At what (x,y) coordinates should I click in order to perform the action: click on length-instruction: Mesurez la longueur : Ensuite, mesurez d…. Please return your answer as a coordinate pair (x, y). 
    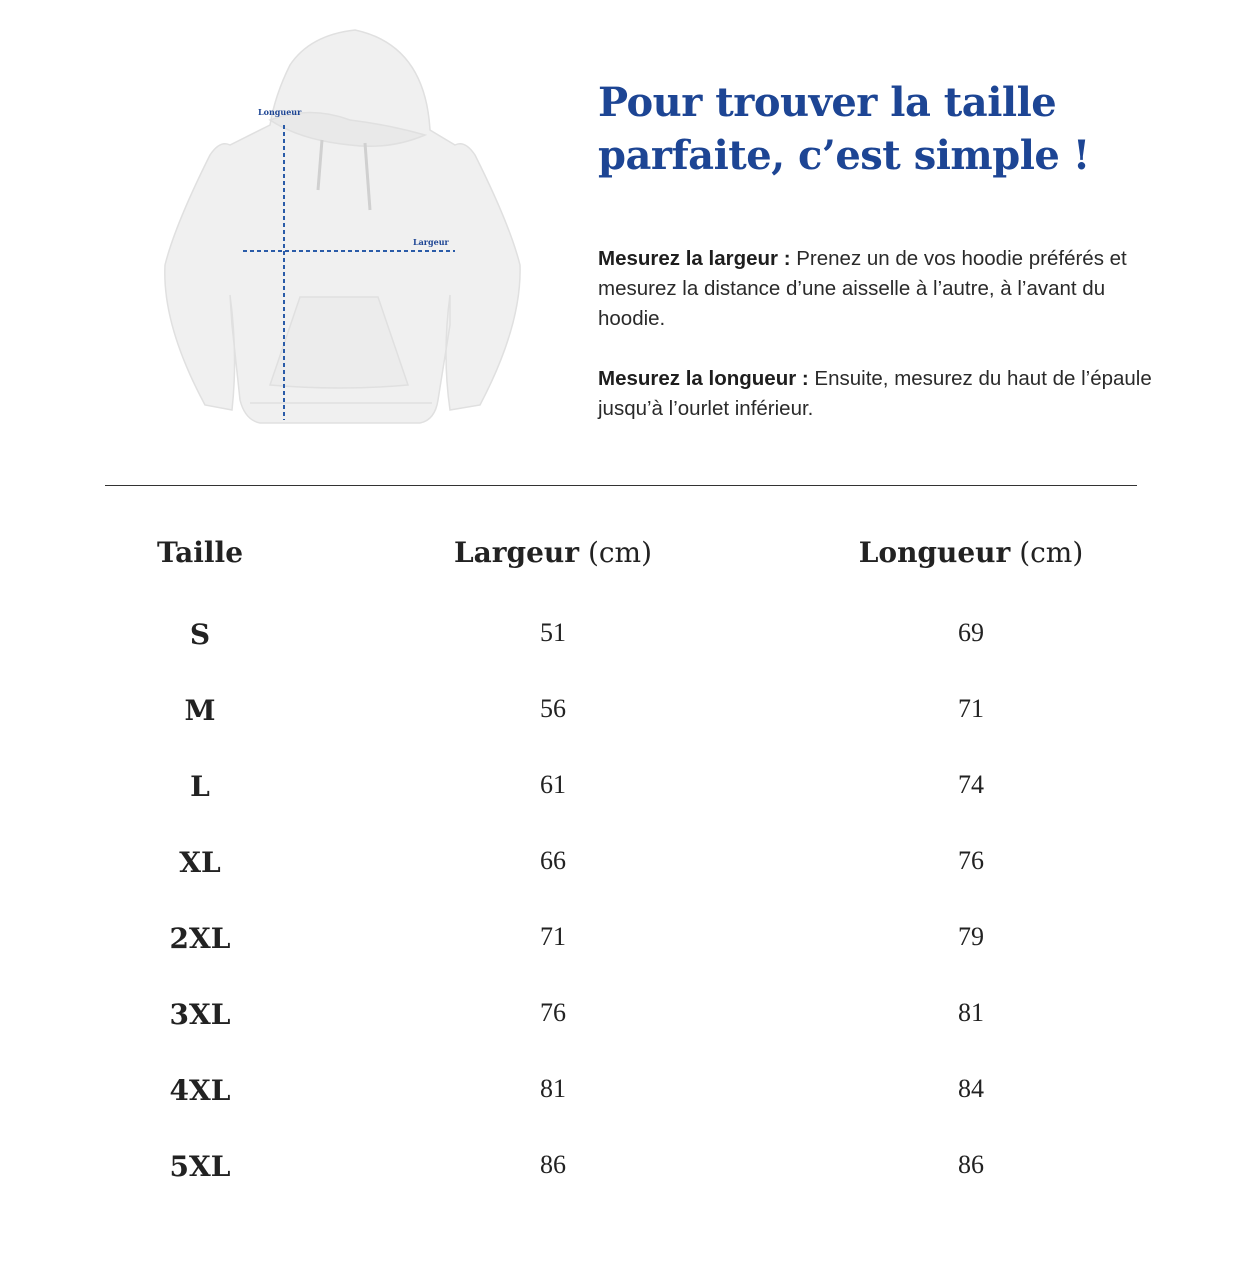
    Looking at the image, I should click on (878, 394).